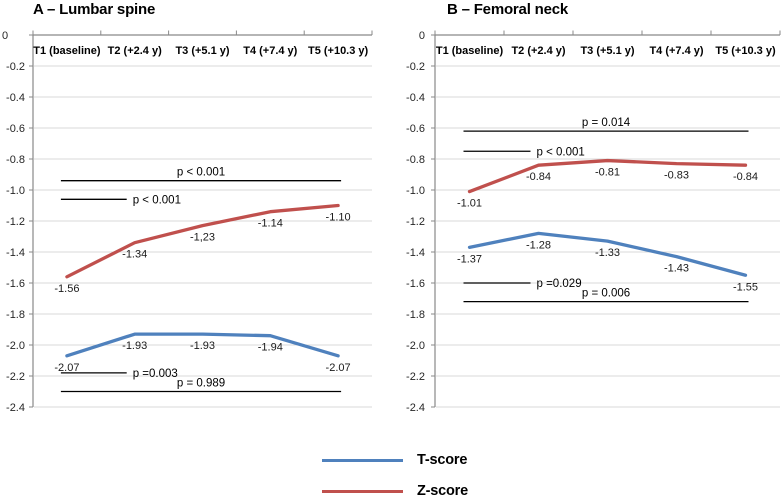 The height and width of the screenshot is (501, 783). Describe the element at coordinates (201, 384) in the screenshot. I see `p-value-label: p = 0.989` at that location.